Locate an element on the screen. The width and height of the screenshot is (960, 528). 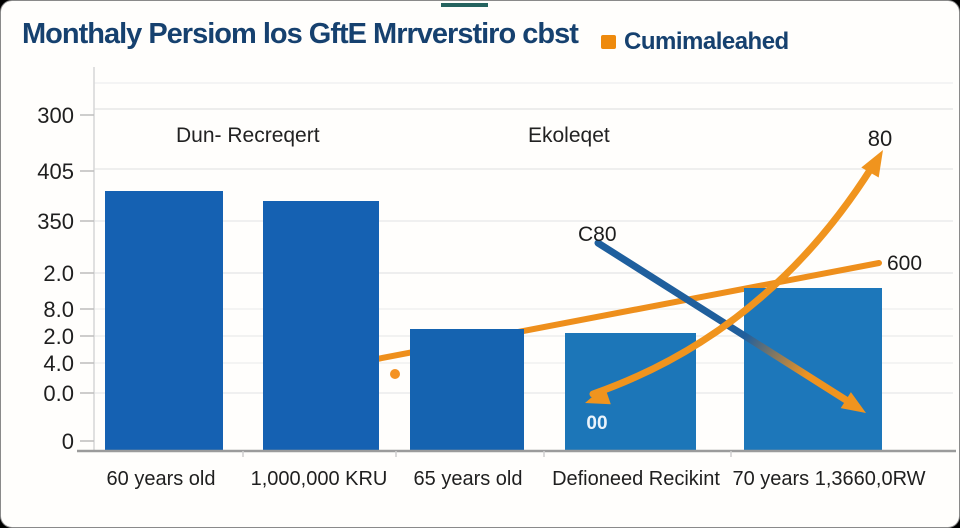
legend-label: Cumimaleahed is located at coordinates (706, 41).